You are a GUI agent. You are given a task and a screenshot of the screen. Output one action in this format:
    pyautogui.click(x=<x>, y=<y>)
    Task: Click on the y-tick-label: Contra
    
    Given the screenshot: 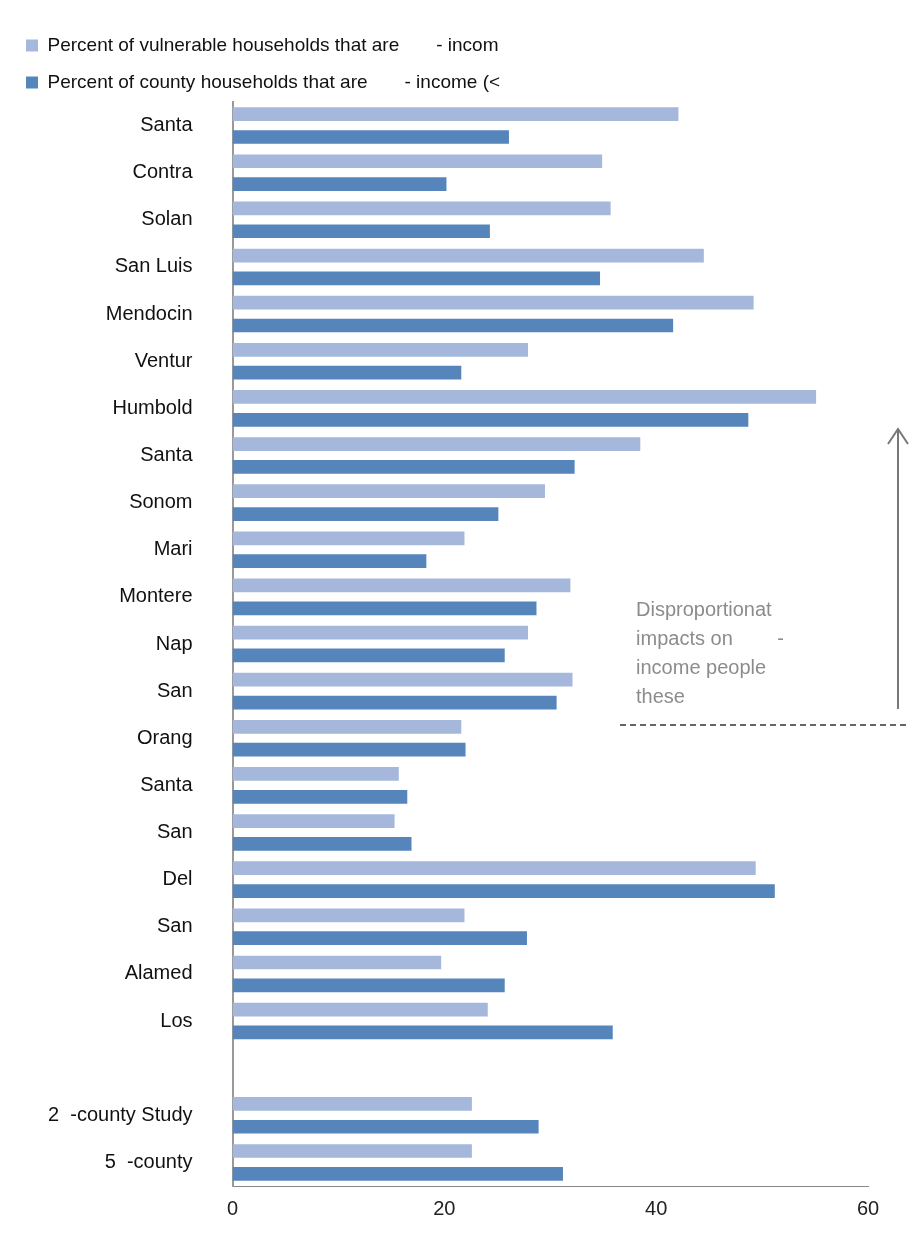 What is the action you would take?
    pyautogui.click(x=163, y=171)
    